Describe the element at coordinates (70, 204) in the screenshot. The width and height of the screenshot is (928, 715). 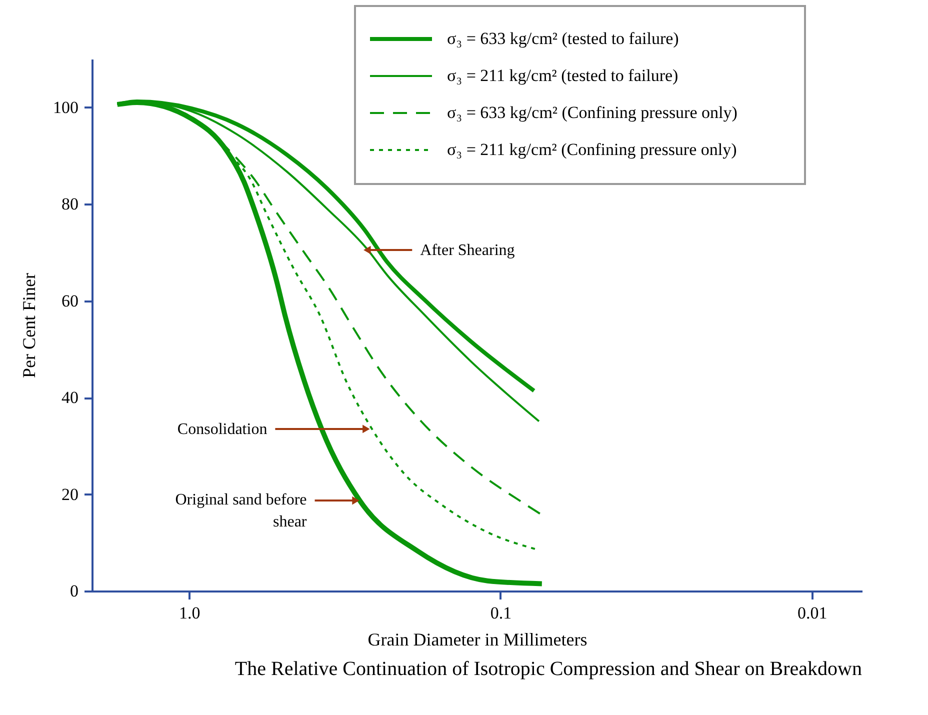
I see `y-tick-label: 80` at that location.